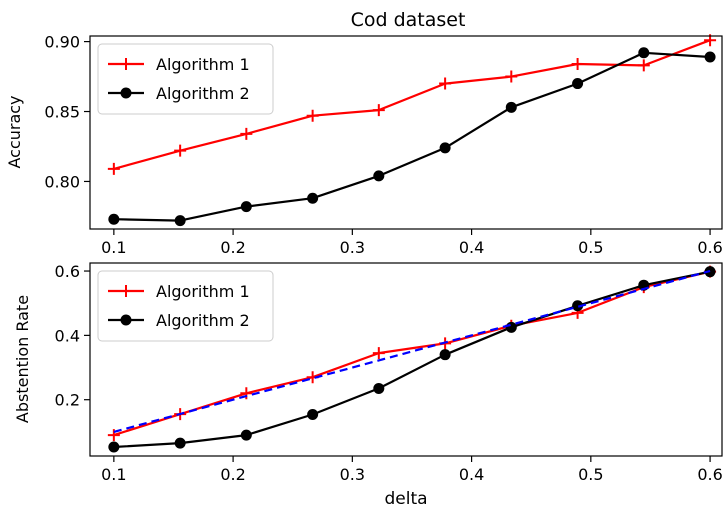 The image size is (726, 510). What do you see at coordinates (62, 42) in the screenshot?
I see `y-tick-label: 0.90` at bounding box center [62, 42].